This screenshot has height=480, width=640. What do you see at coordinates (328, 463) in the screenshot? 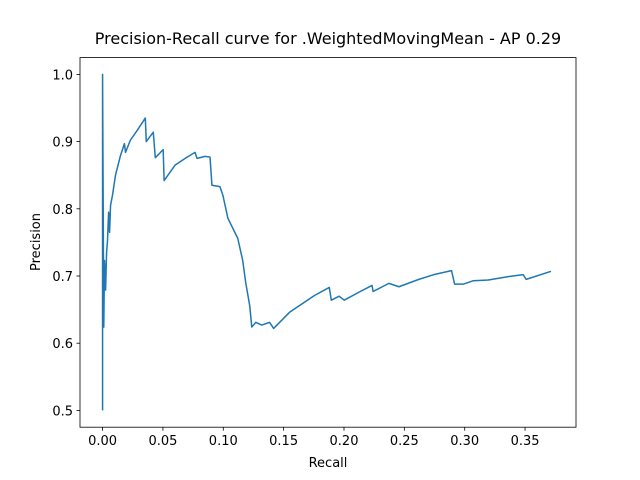
I see `x-axis-label: Recall` at bounding box center [328, 463].